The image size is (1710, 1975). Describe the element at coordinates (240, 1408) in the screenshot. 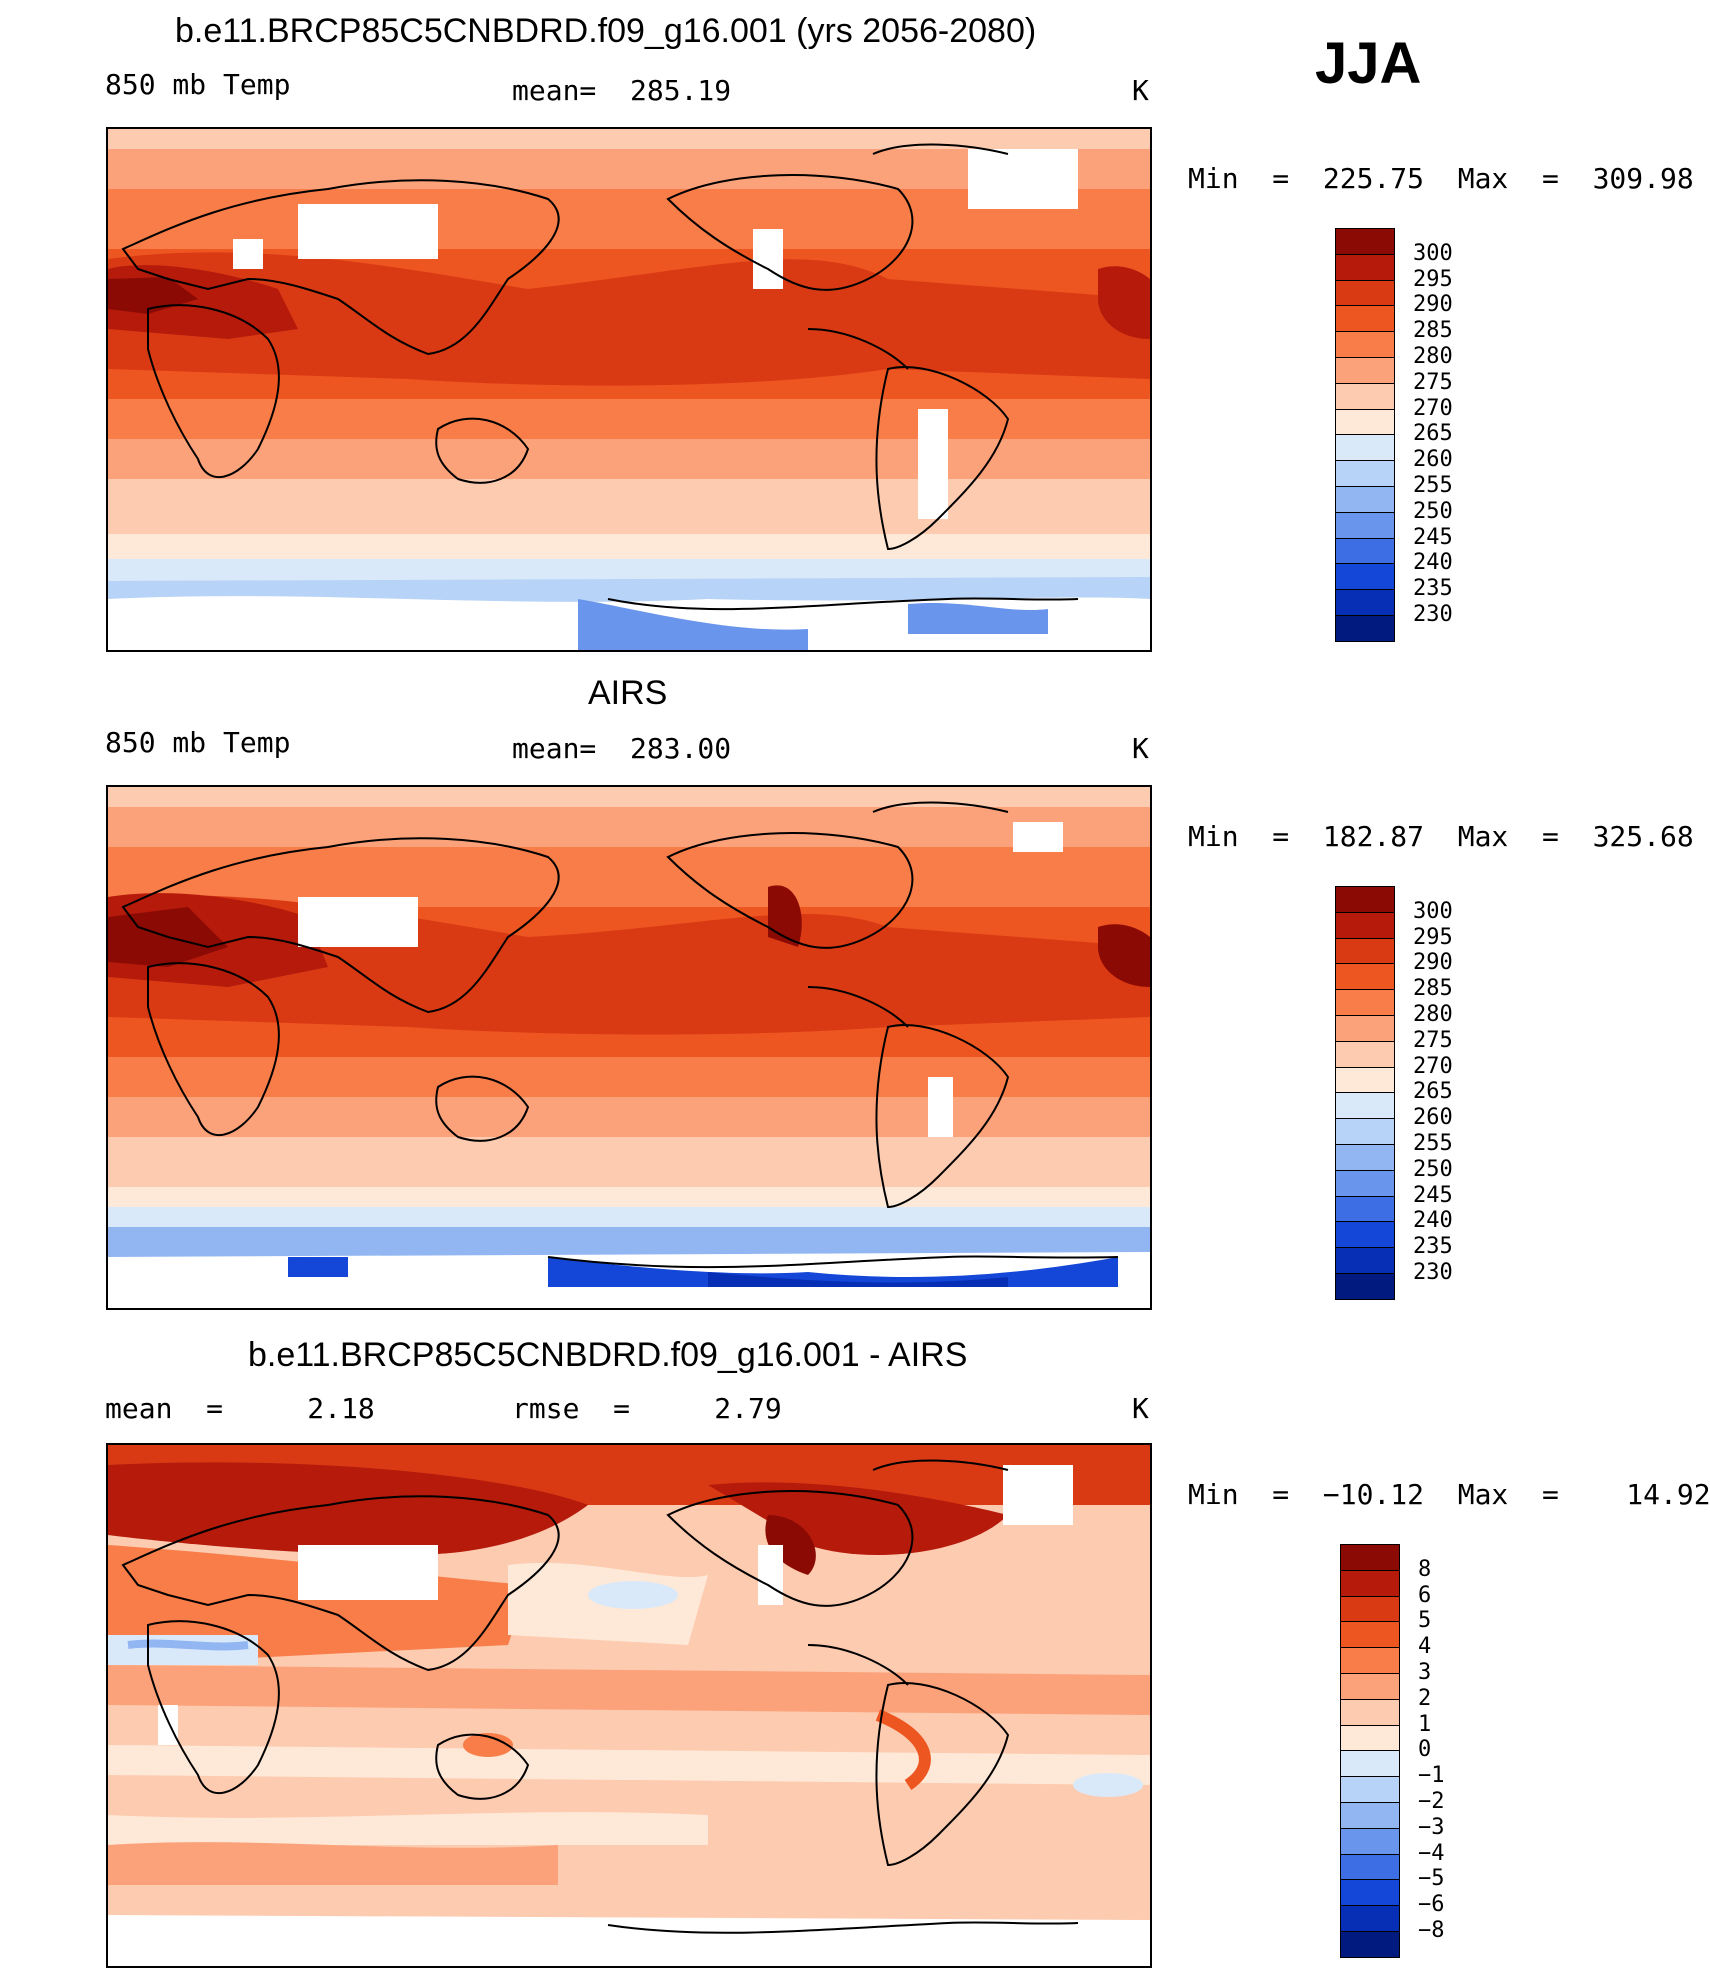

I see `panel-3-mean: mean = 2.18` at that location.